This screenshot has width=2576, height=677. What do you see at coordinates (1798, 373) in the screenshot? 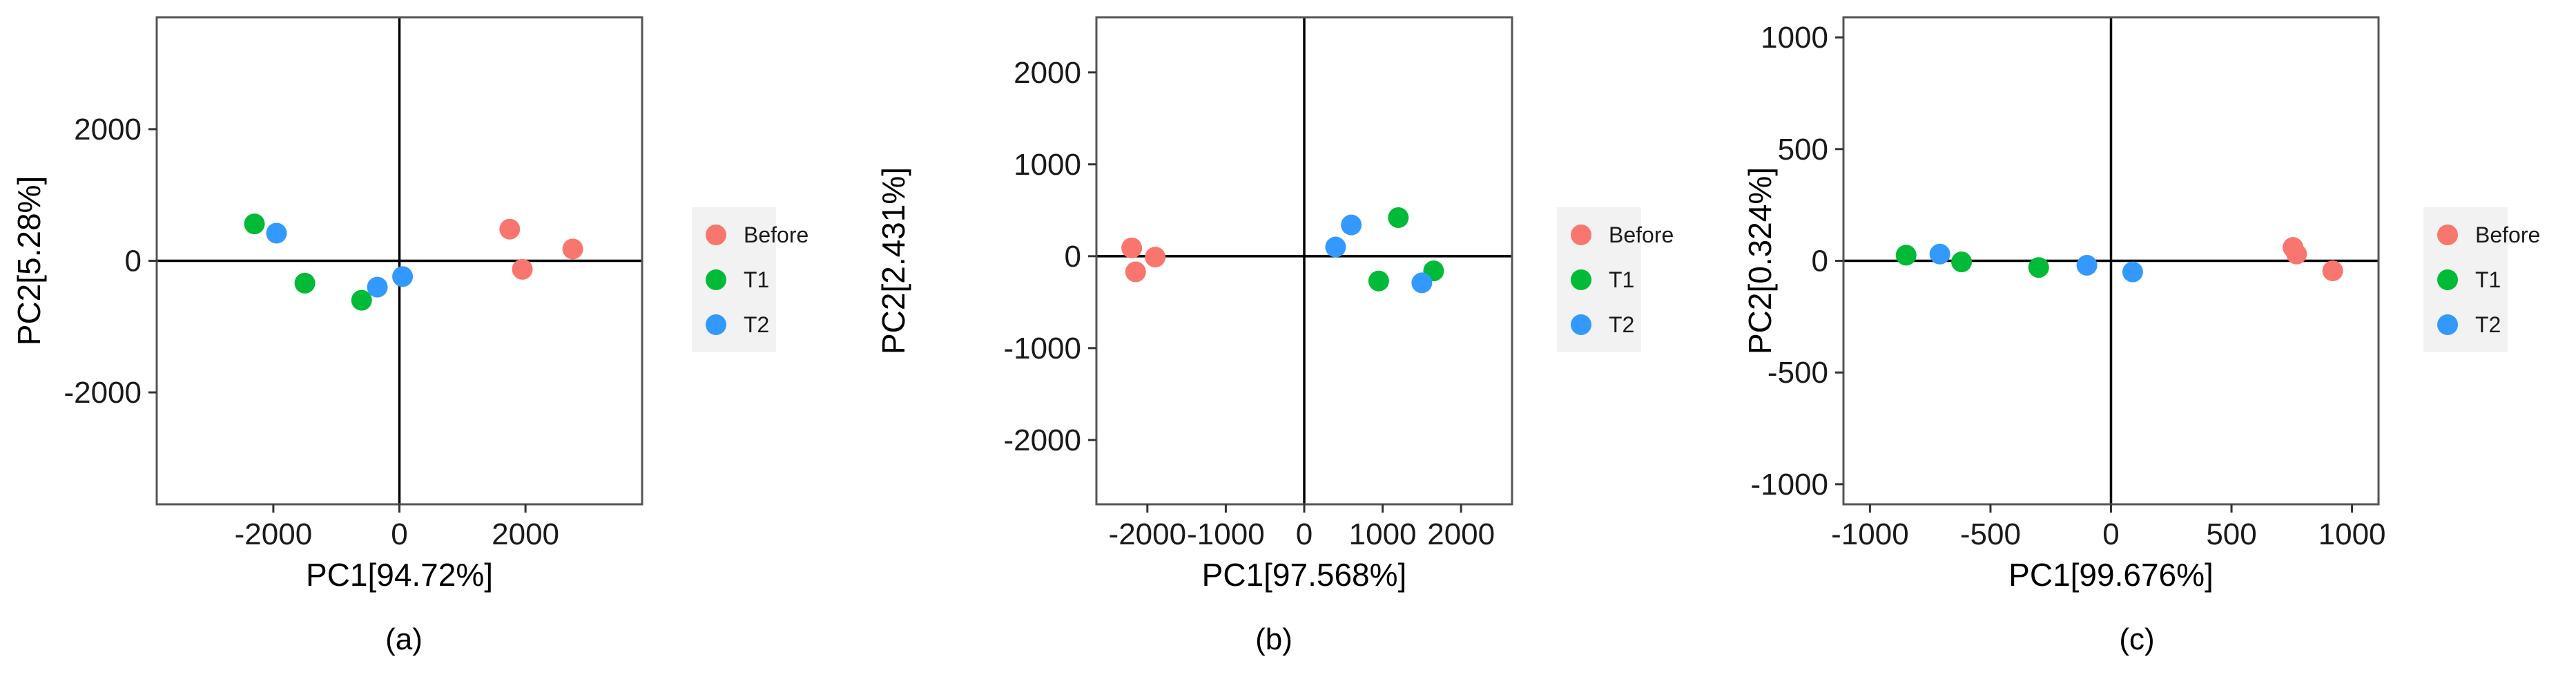
I see `y-tick-label: -500` at bounding box center [1798, 373].